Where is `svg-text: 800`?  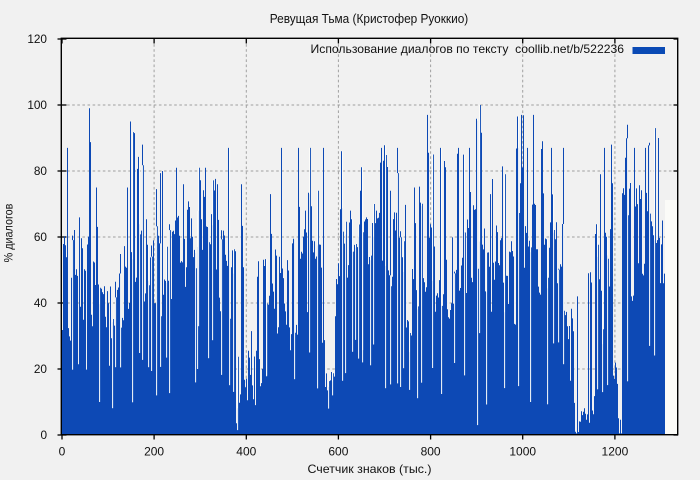 svg-text: 800 is located at coordinates (431, 451).